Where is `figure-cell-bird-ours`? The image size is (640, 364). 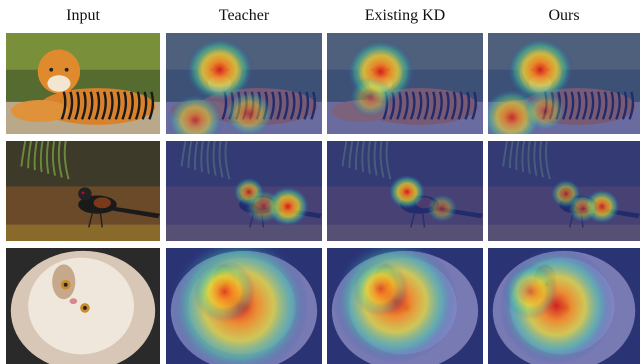 figure-cell-bird-ours is located at coordinates (564, 191).